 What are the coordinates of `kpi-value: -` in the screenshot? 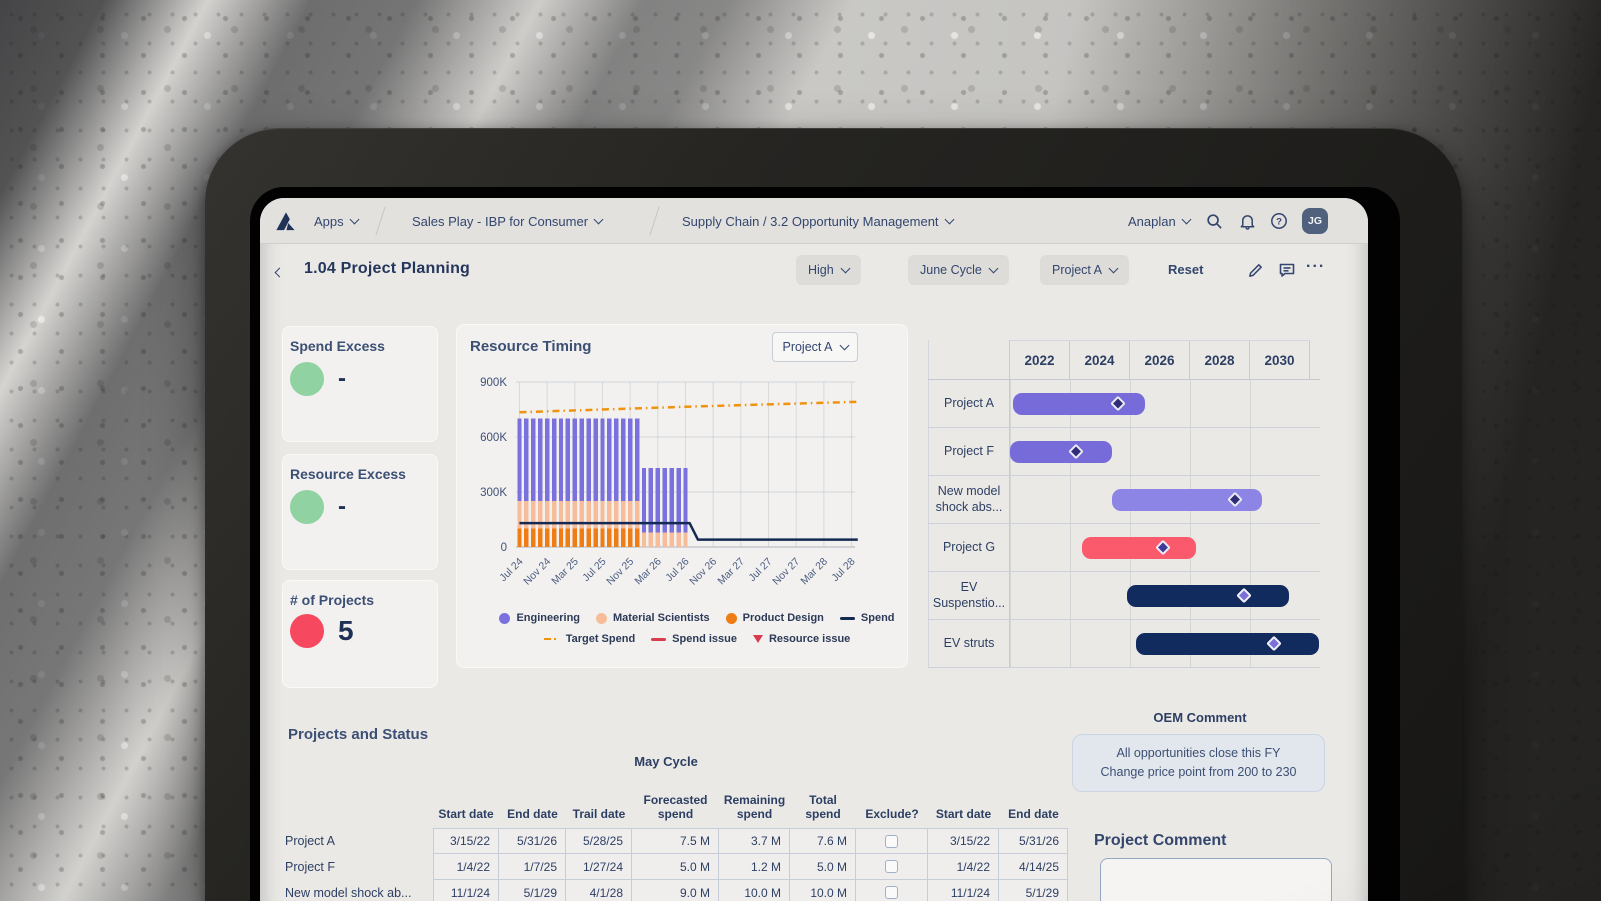 It's located at (342, 379).